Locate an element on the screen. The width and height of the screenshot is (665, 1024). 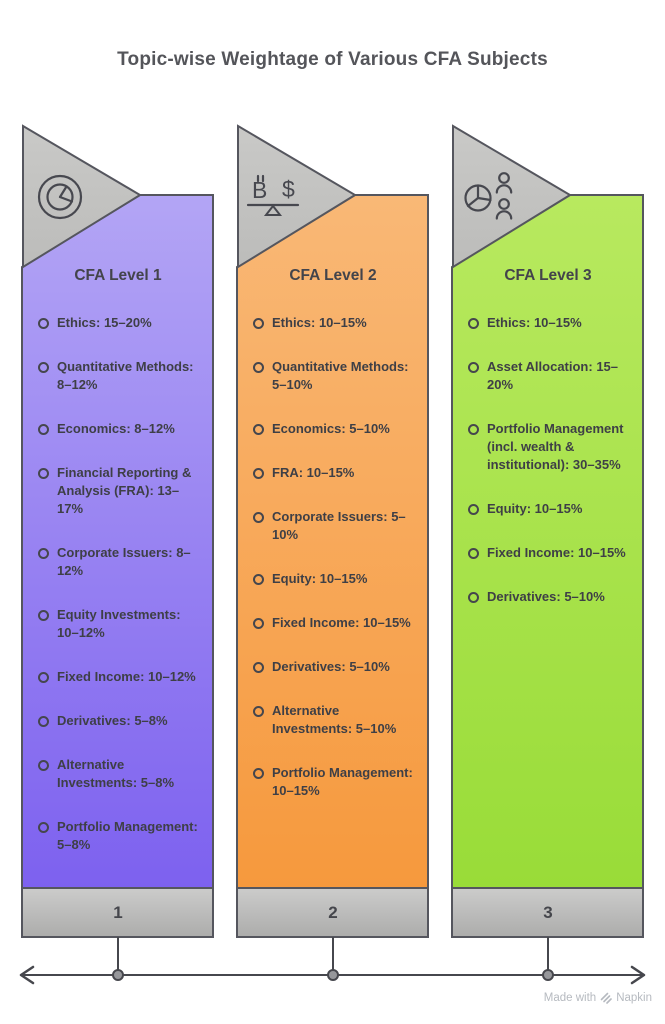
list-item: Asset Allocation: 15–20% is located at coordinates (550, 376).